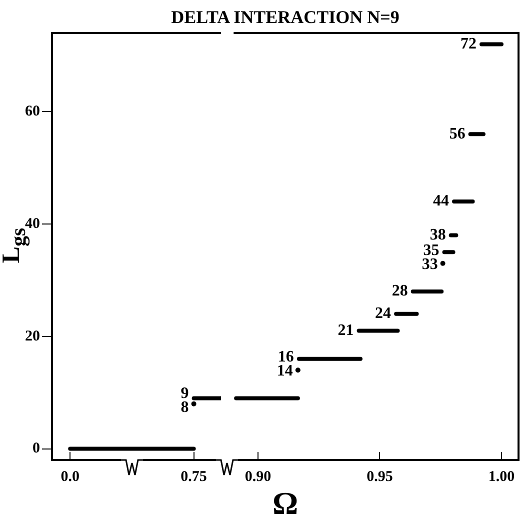 This screenshot has height=521, width=531. I want to click on x-tick-label: 0.95, so click(379, 476).